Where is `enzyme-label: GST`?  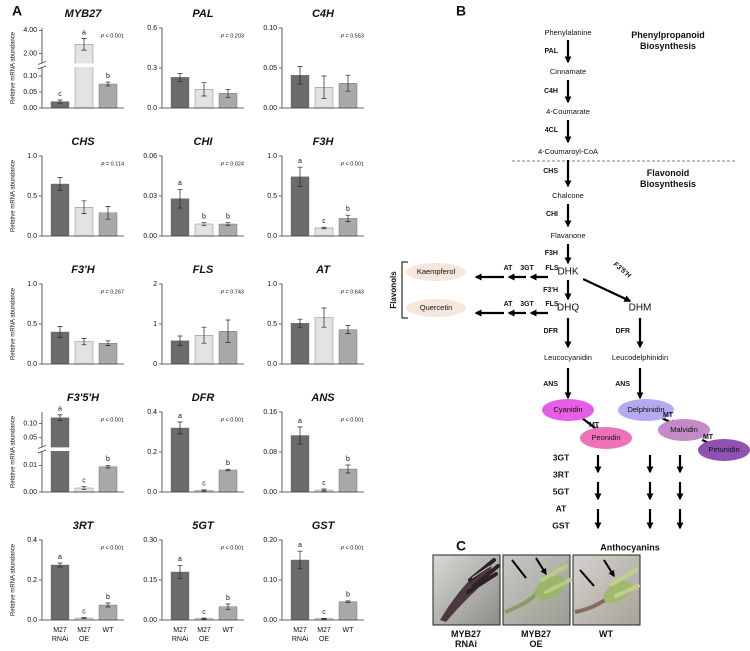
enzyme-label: GST is located at coordinates (561, 525).